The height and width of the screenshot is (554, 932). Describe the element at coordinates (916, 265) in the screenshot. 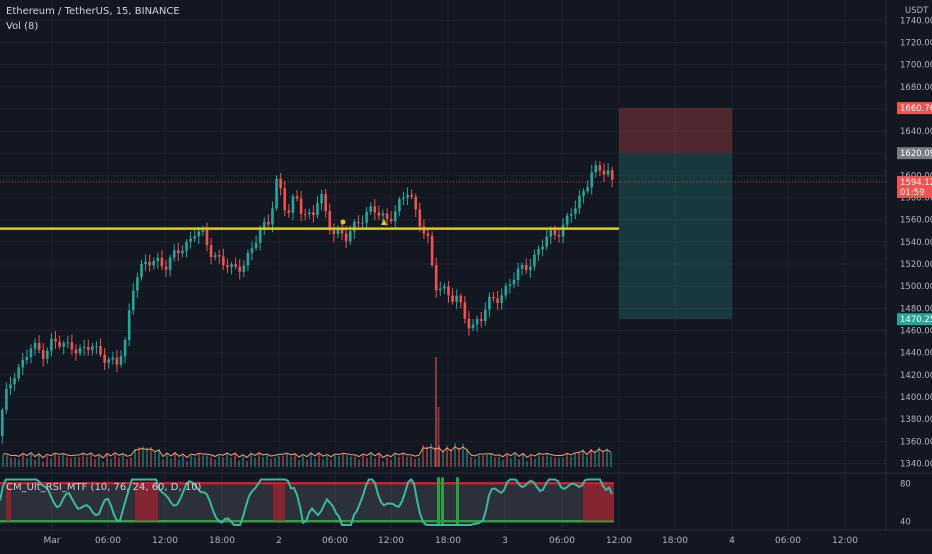

I see `y-tick-label: 1520.00` at that location.